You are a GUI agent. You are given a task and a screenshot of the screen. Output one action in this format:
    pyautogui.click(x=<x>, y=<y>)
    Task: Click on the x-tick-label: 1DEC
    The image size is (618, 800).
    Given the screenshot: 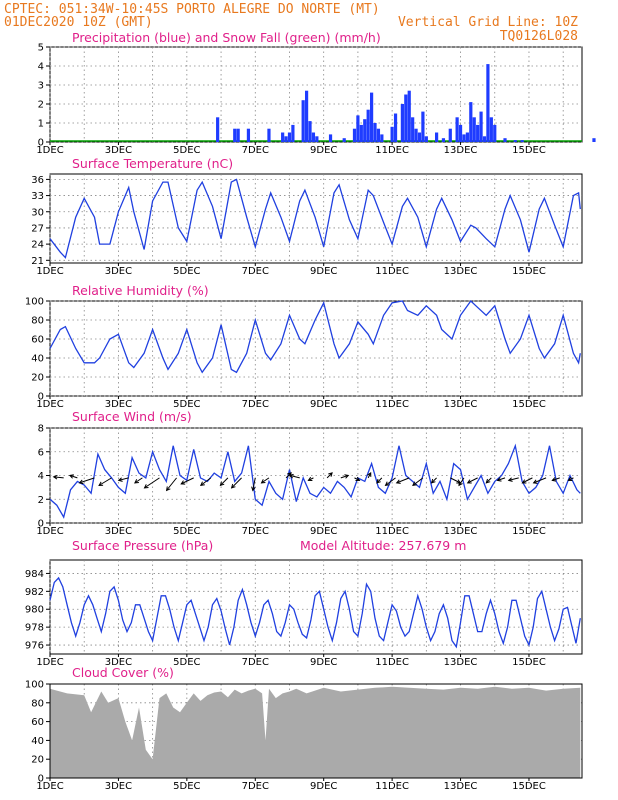 What is the action you would take?
    pyautogui.click(x=49, y=271)
    